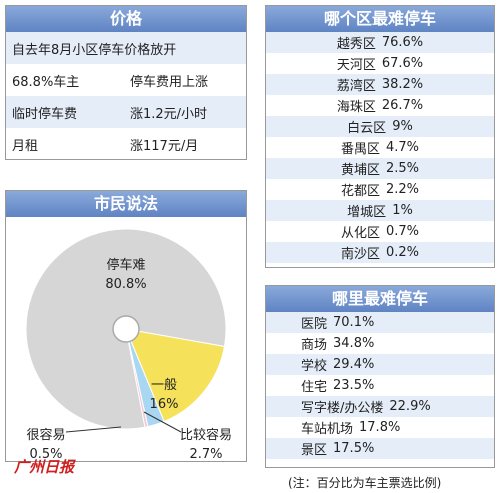 The height and width of the screenshot is (493, 500). What do you see at coordinates (402, 84) in the screenshot?
I see `district-value: 38.2%` at bounding box center [402, 84].